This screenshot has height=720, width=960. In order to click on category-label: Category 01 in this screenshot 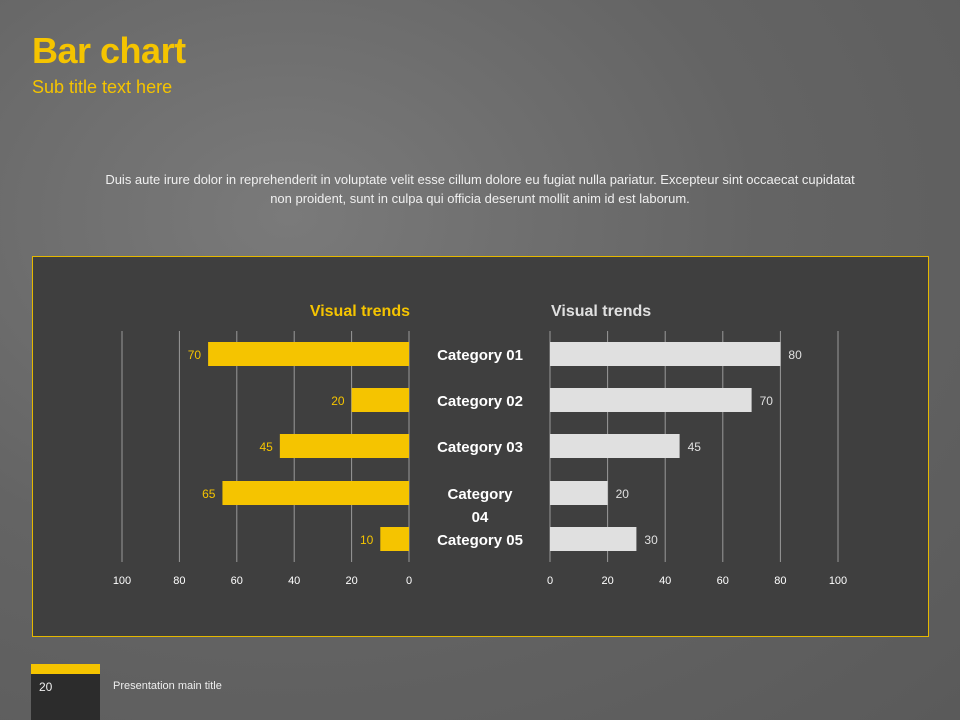, I will do `click(480, 355)`.